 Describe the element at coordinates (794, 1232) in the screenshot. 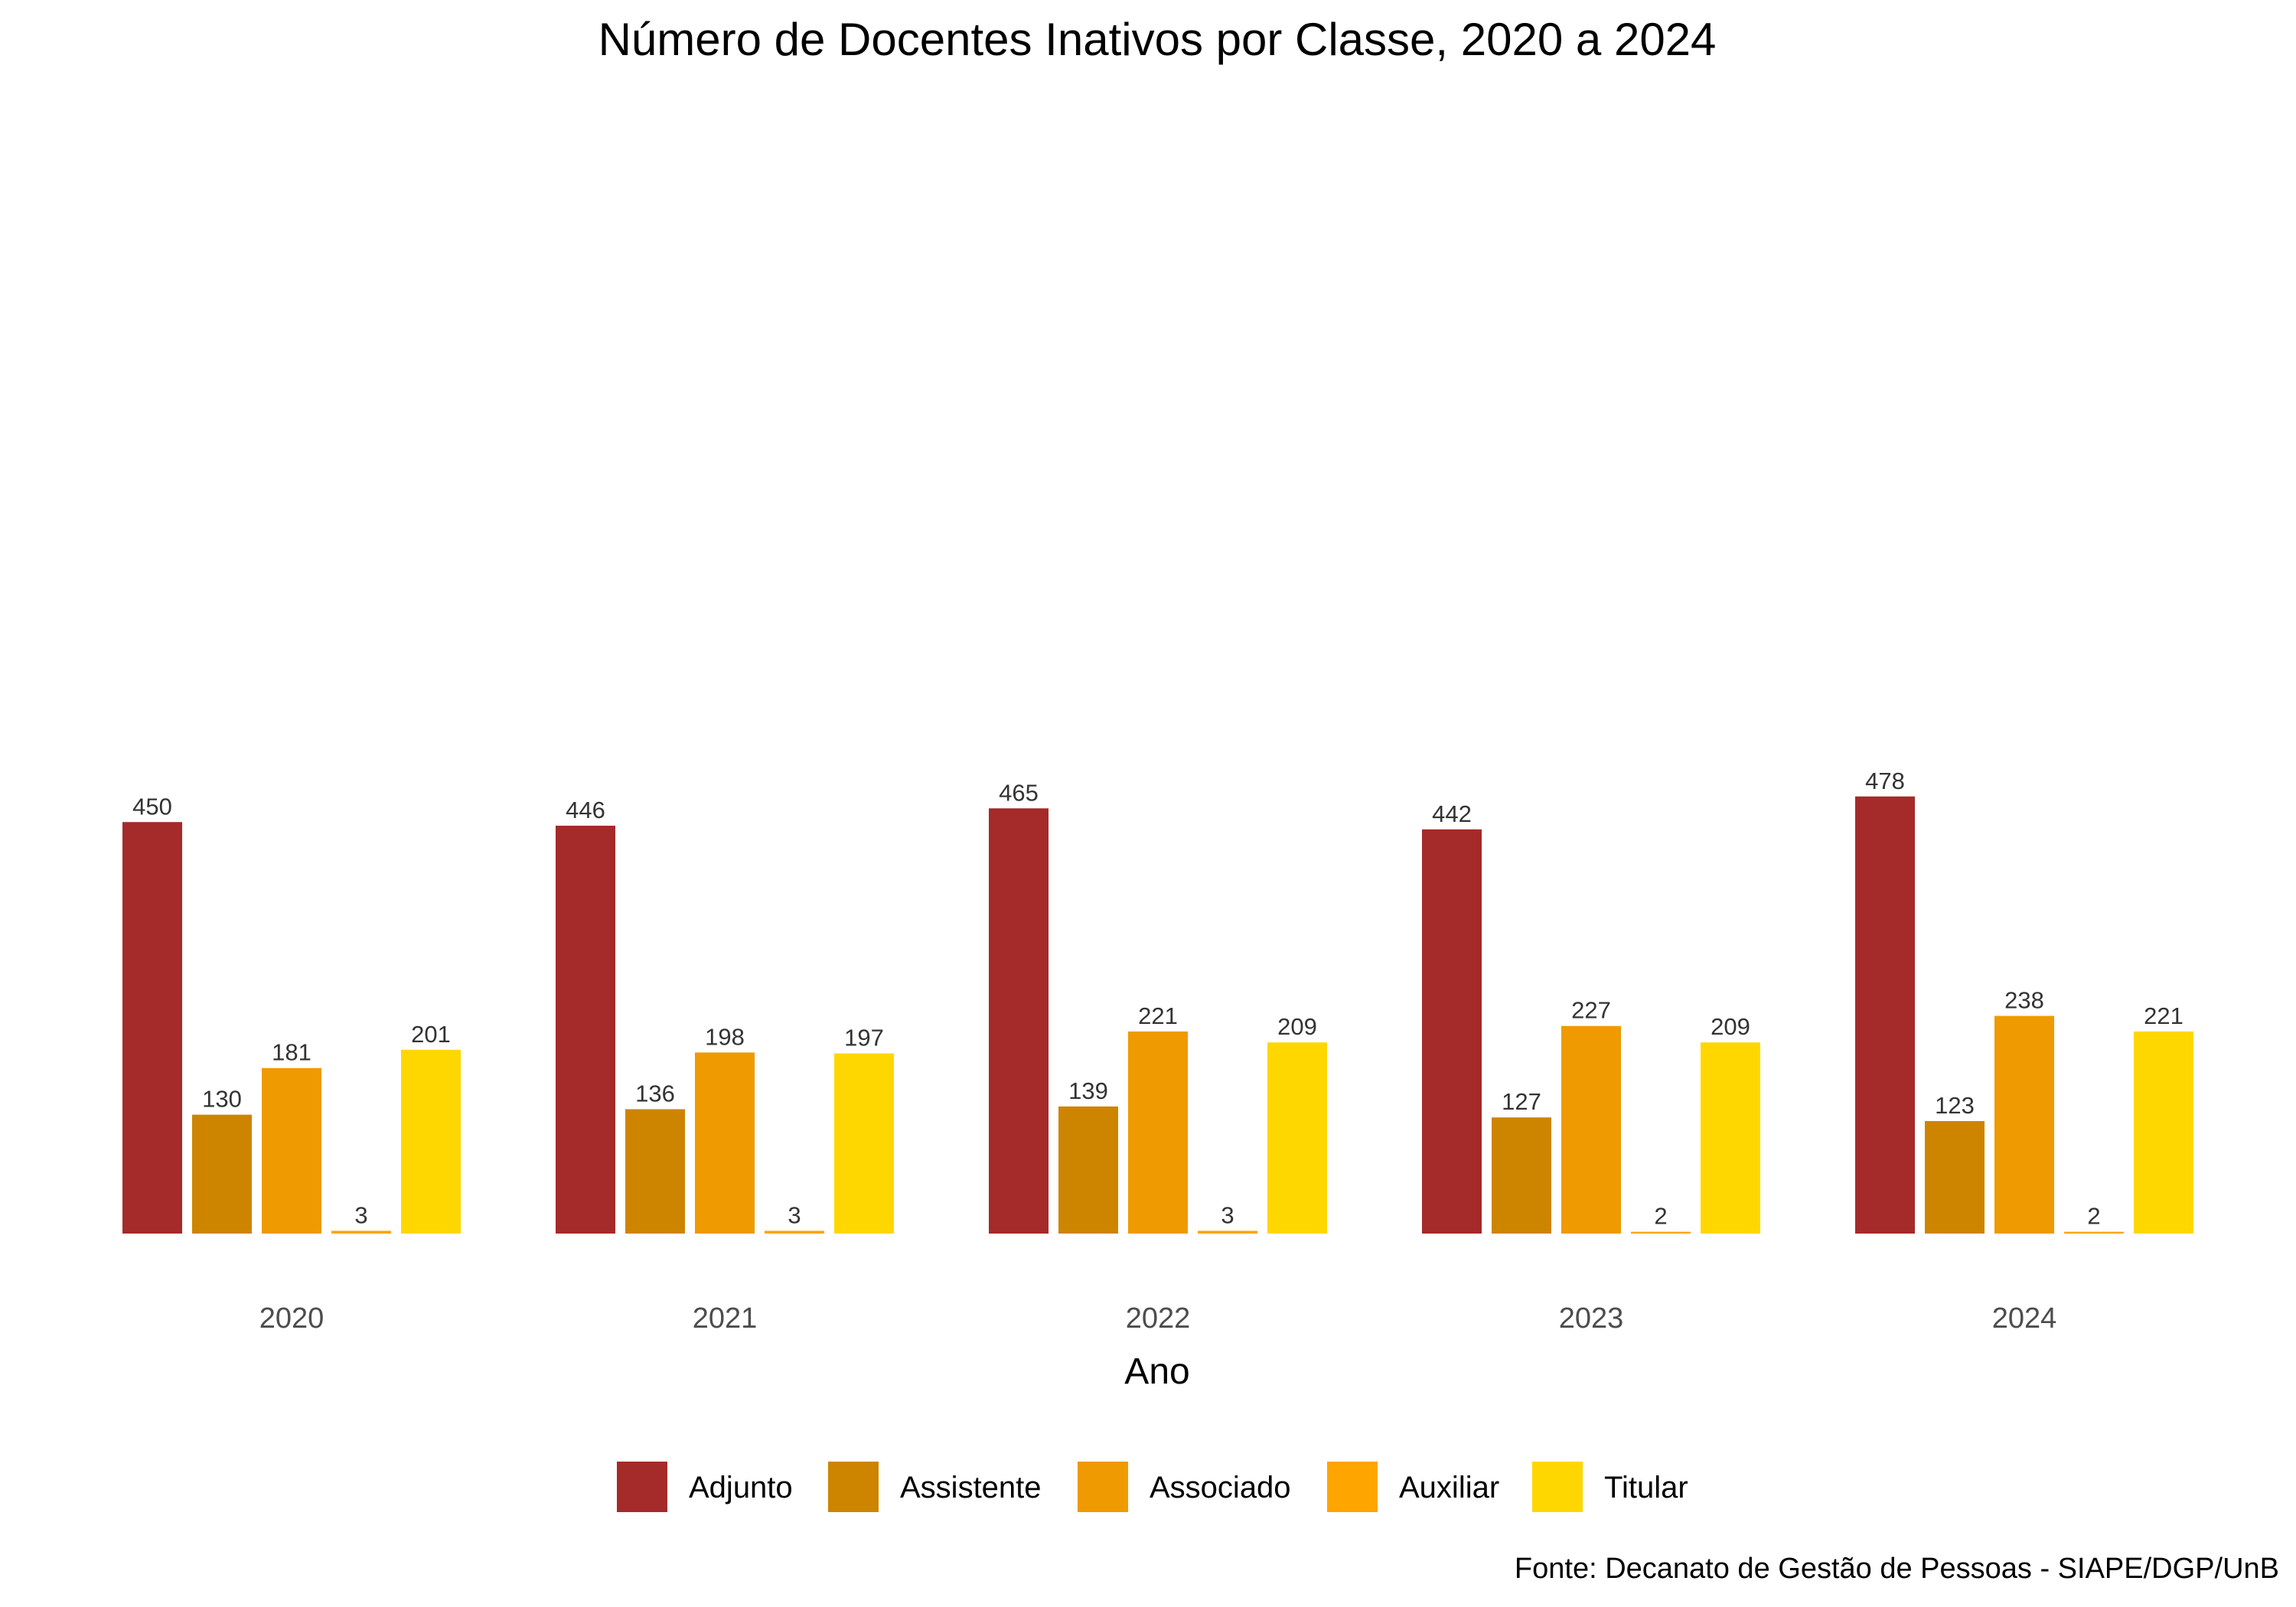

I see `bar-auxiliar-2021` at that location.